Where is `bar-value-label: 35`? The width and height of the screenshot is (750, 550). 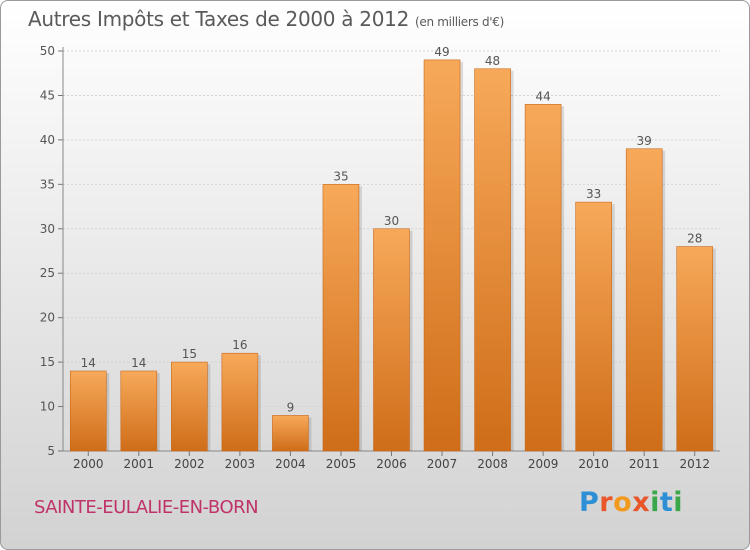
bar-value-label: 35 is located at coordinates (340, 176).